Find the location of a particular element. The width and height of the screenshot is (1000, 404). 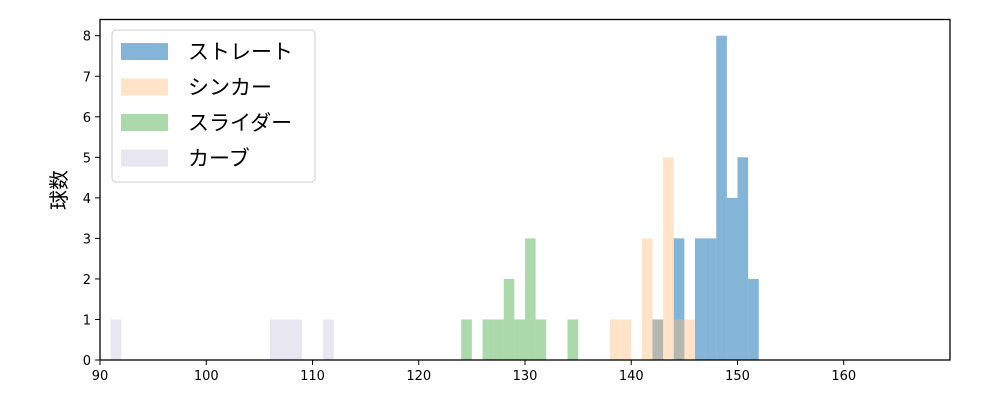

y-tick-label: 3 is located at coordinates (87, 239).